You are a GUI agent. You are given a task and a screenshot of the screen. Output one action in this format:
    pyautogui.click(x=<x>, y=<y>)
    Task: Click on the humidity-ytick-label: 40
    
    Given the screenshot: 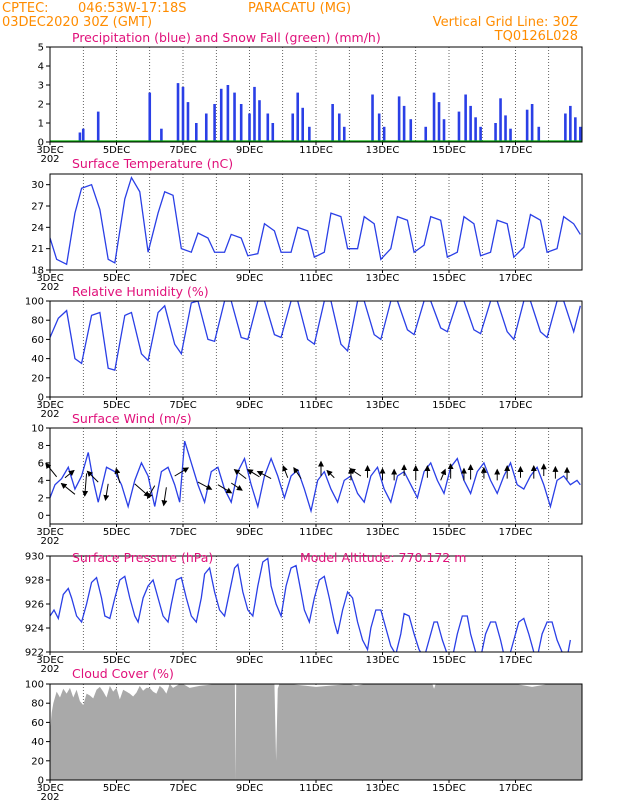 What is the action you would take?
    pyautogui.click(x=37, y=359)
    